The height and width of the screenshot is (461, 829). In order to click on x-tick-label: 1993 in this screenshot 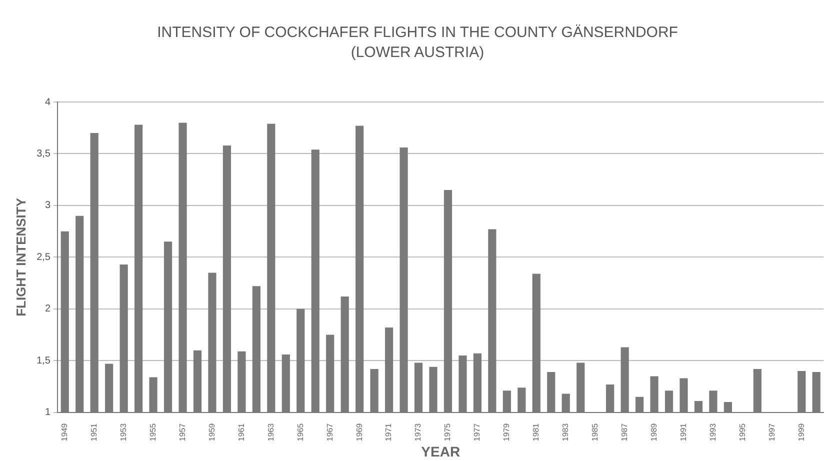, I will do `click(713, 432)`.